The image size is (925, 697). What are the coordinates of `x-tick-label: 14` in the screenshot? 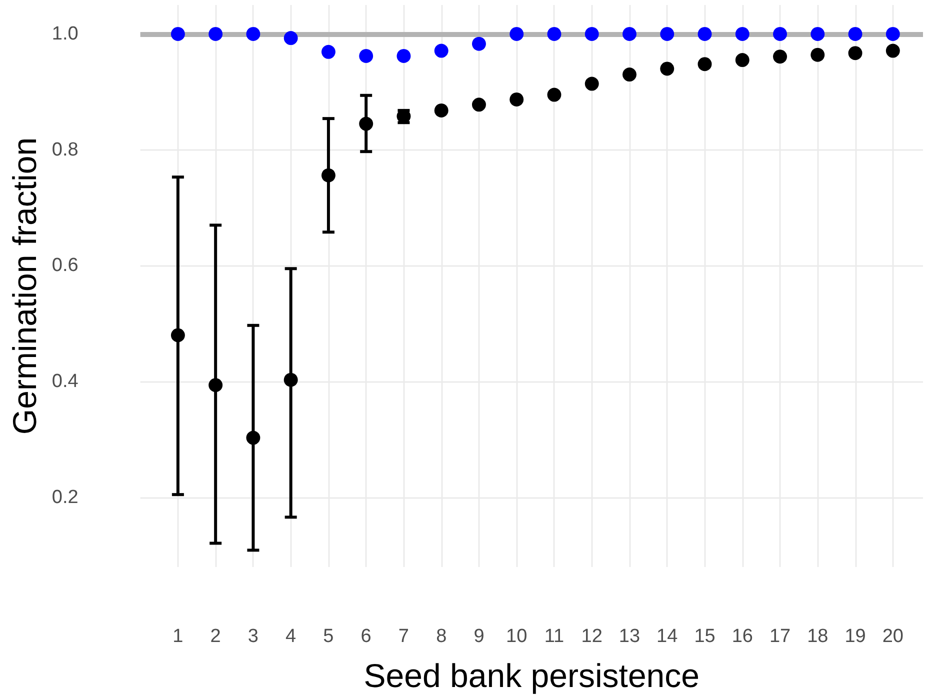 It's located at (667, 636).